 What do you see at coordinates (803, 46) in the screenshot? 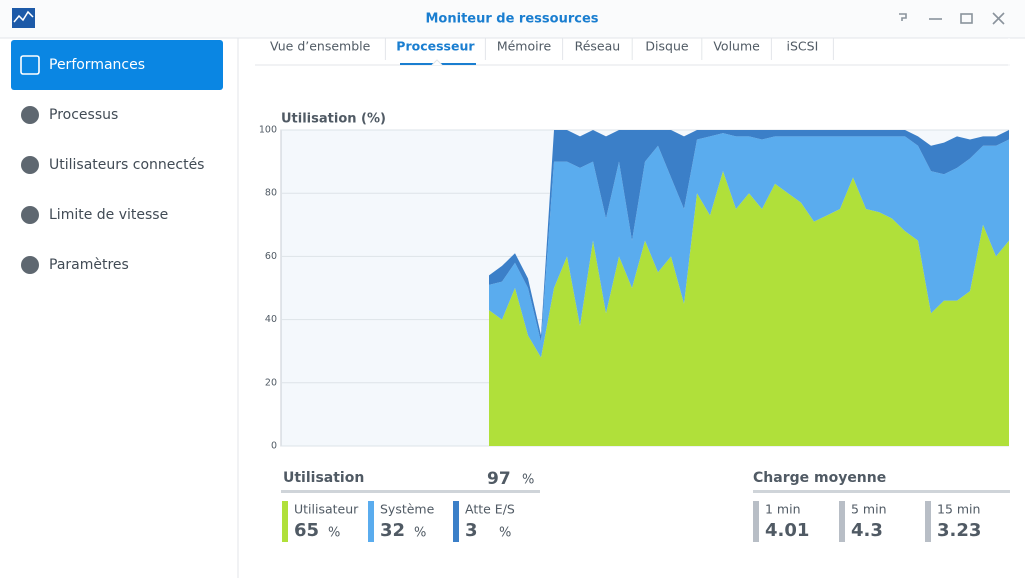
I see `tab: iSCSI` at bounding box center [803, 46].